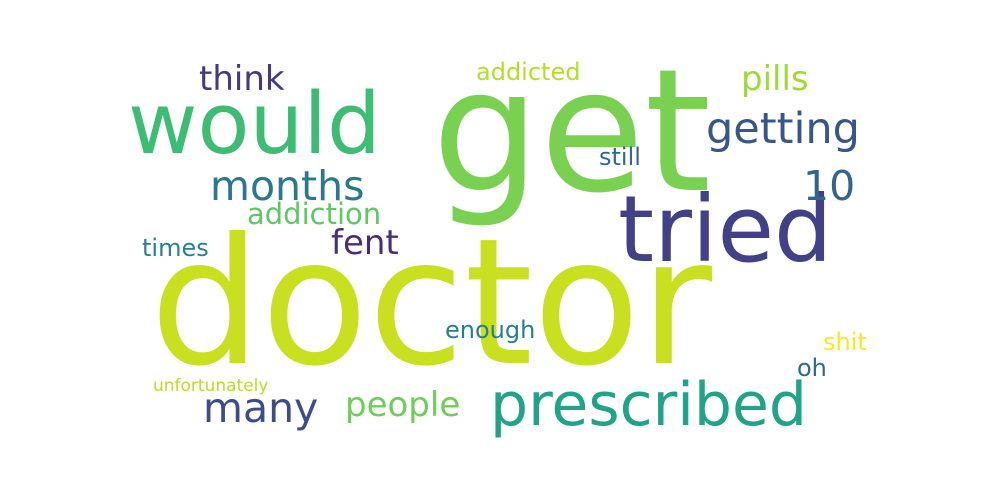 The image size is (1000, 500). Describe the element at coordinates (845, 342) in the screenshot. I see `word-shit: shit` at that location.